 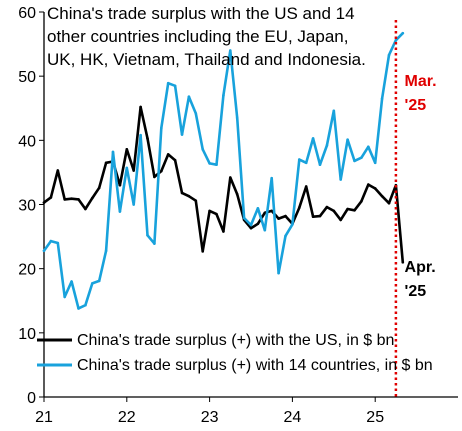 I want to click on annotations: Mar. '25 Apr. '25, so click(x=421, y=186).